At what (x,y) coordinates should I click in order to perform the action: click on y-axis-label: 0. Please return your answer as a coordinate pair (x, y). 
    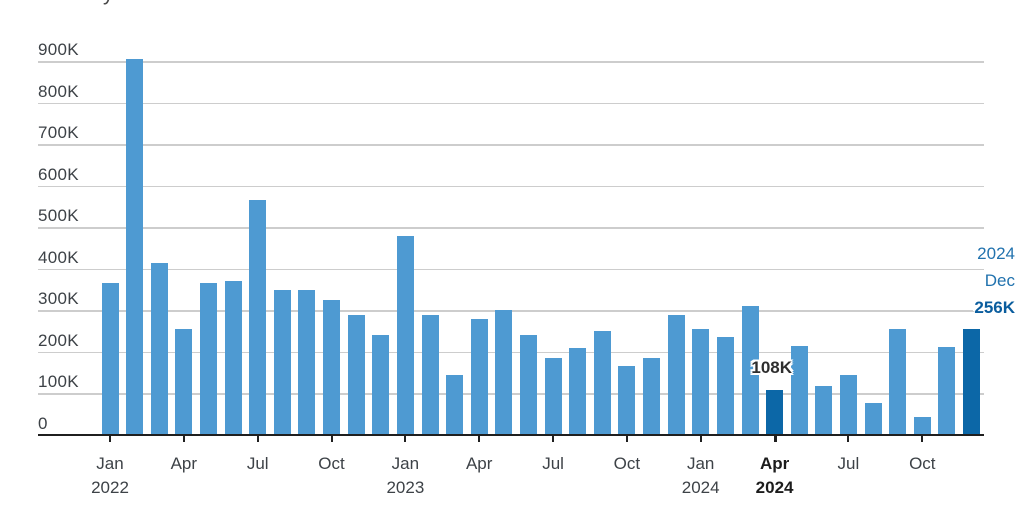
    Looking at the image, I should click on (43, 423).